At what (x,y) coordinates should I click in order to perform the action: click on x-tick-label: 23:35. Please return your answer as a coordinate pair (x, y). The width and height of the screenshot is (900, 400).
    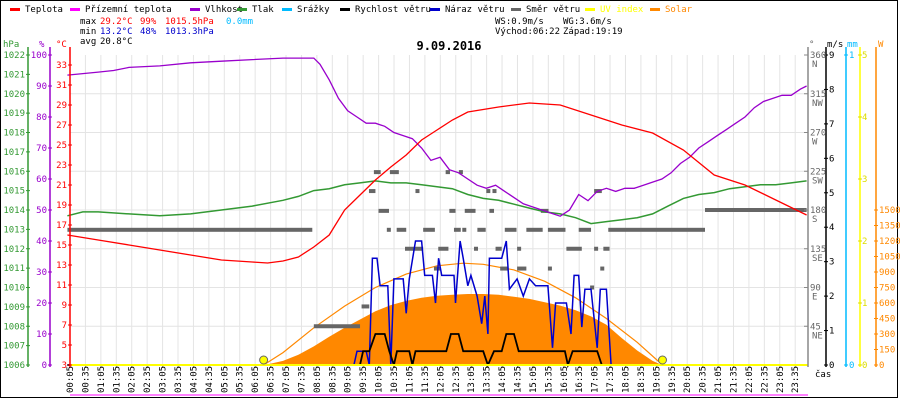
    Looking at the image, I should click on (796, 379).